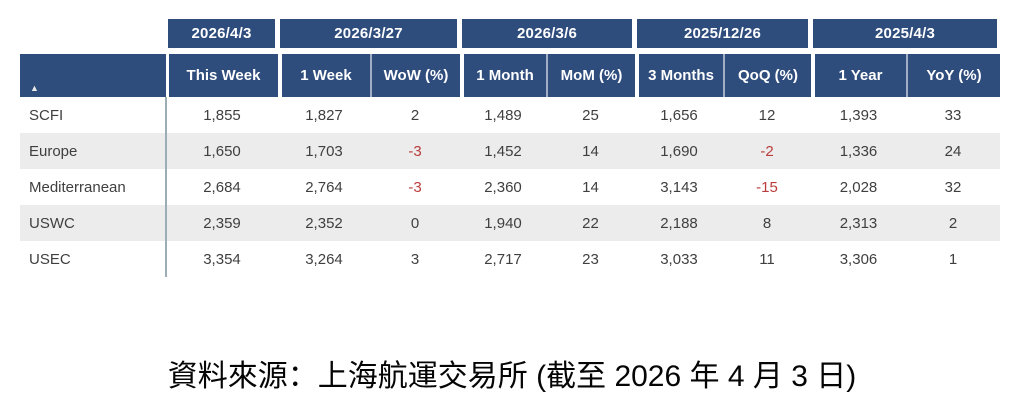 Image resolution: width=1024 pixels, height=412 pixels. Describe the element at coordinates (415, 259) in the screenshot. I see `value-cell: 3` at that location.